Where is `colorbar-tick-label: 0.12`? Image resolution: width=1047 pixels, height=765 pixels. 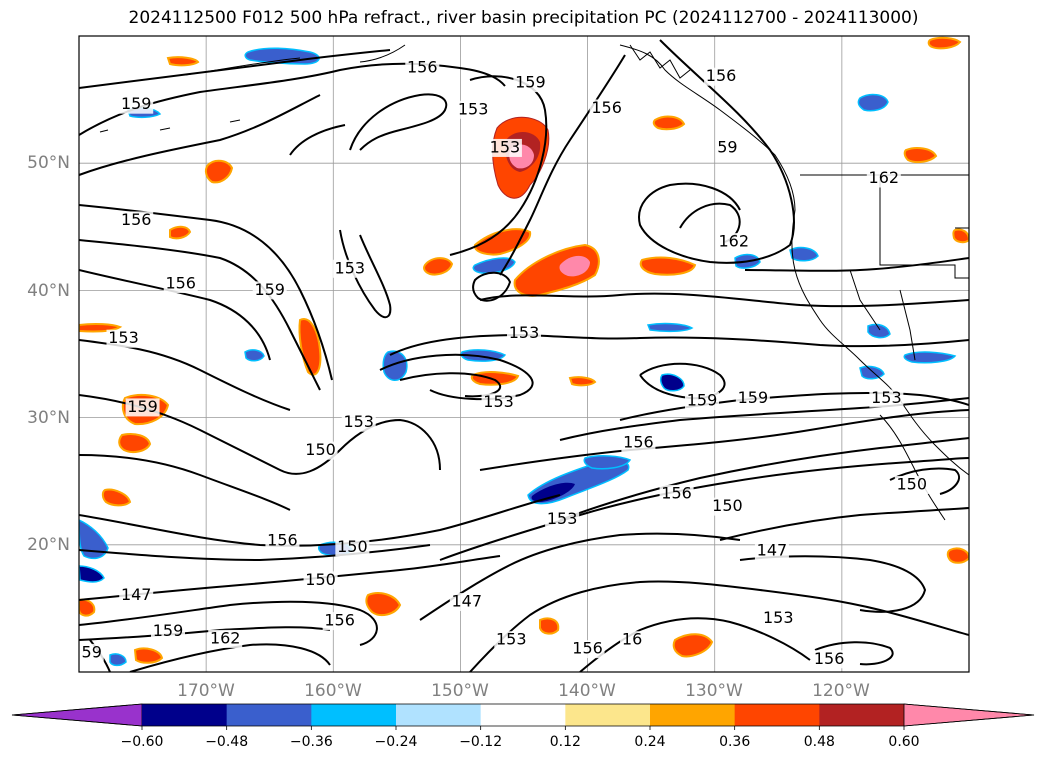
colorbar-tick-label: 0.12 is located at coordinates (565, 742).